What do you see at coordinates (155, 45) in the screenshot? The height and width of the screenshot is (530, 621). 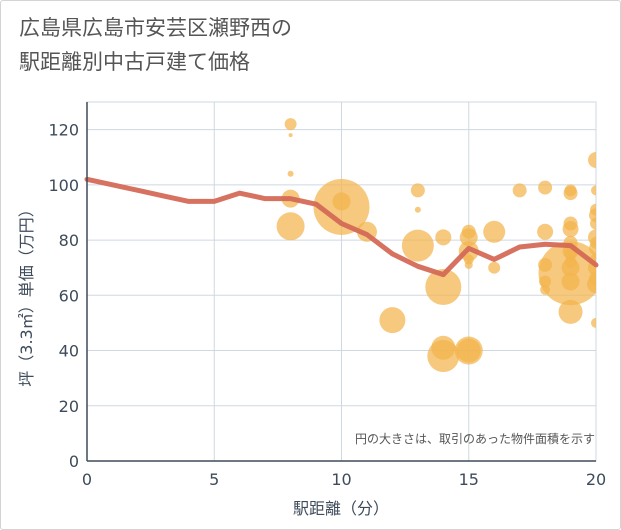 I see `chart-title: 広島県広島市安芸区瀬野西の 駅距離別中古戸建て価格` at bounding box center [155, 45].